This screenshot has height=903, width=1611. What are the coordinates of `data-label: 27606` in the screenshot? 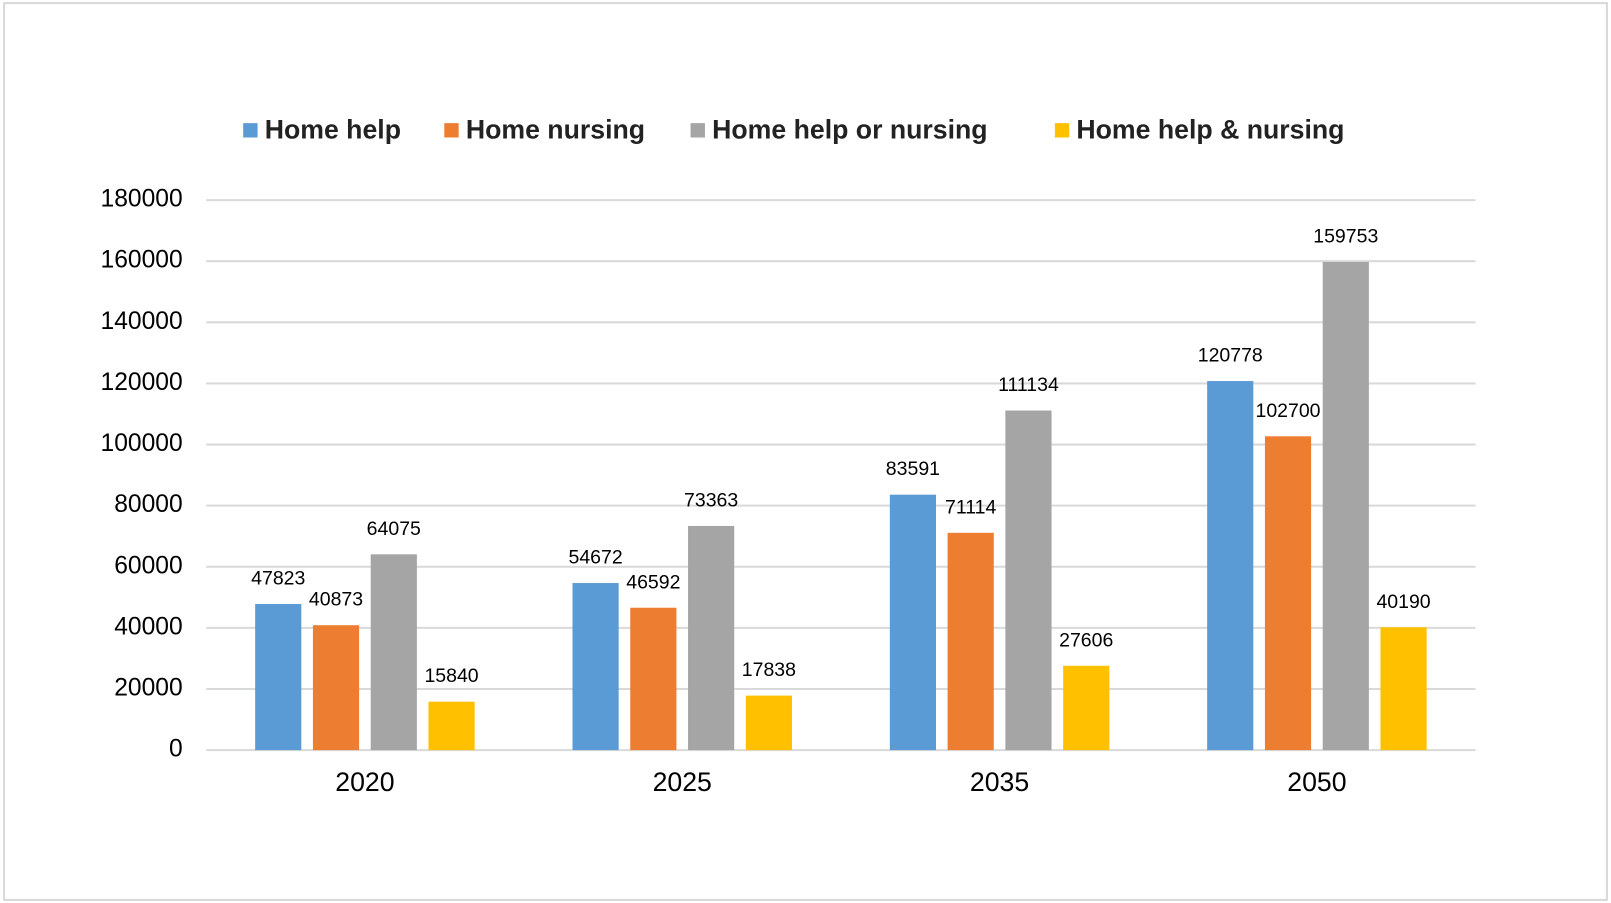 It's located at (1086, 640).